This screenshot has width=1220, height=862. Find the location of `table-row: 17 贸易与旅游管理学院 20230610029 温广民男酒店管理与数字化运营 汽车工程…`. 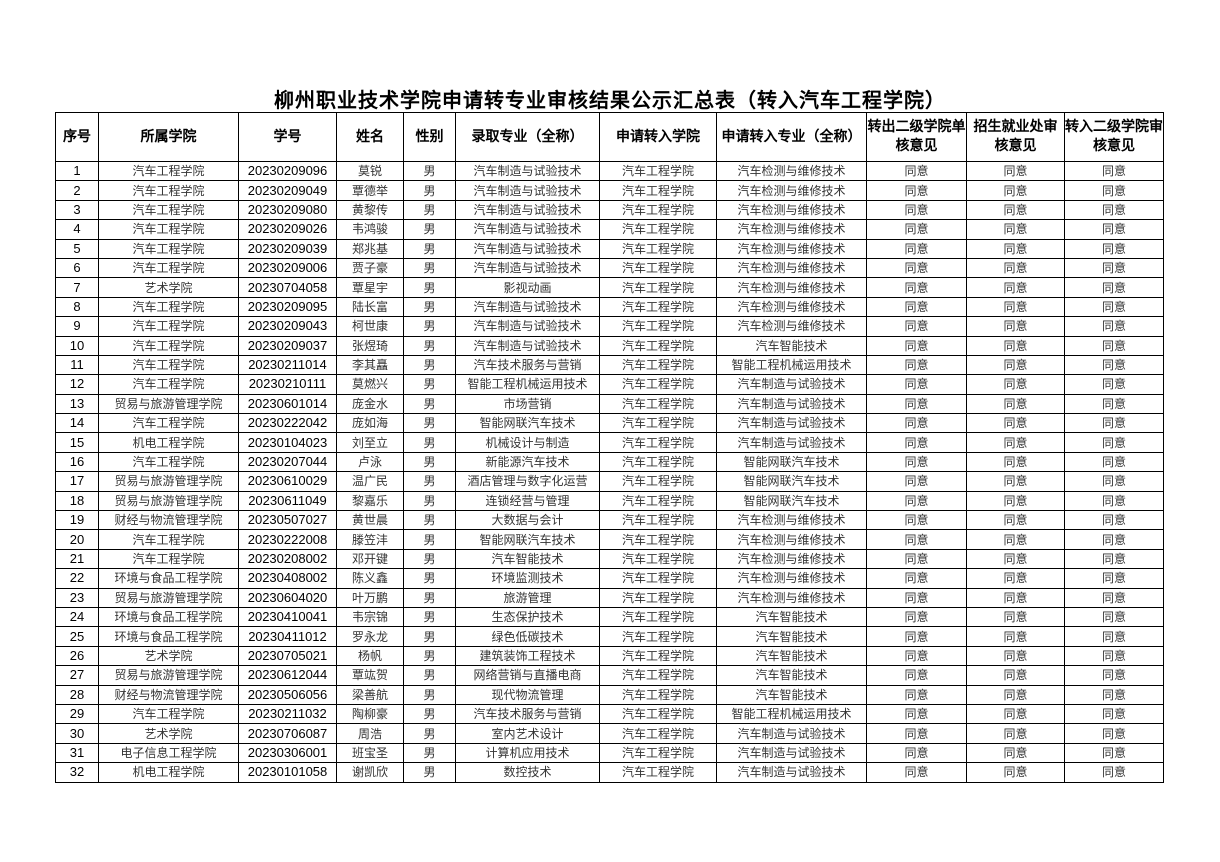

table-row: 17 贸易与旅游管理学院 20230610029 温广民男酒店管理与数字化运营 汽车工程… is located at coordinates (609, 481).